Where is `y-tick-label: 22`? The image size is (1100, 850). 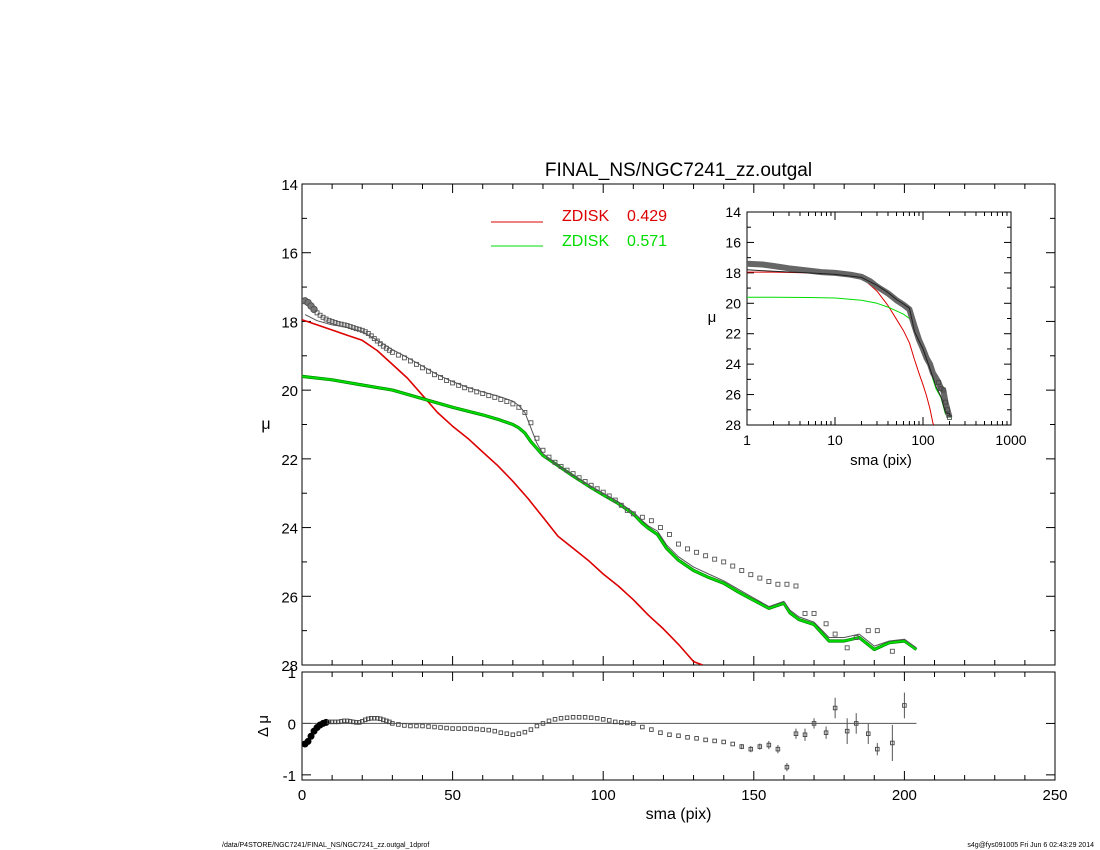
y-tick-label: 22 is located at coordinates (289, 460).